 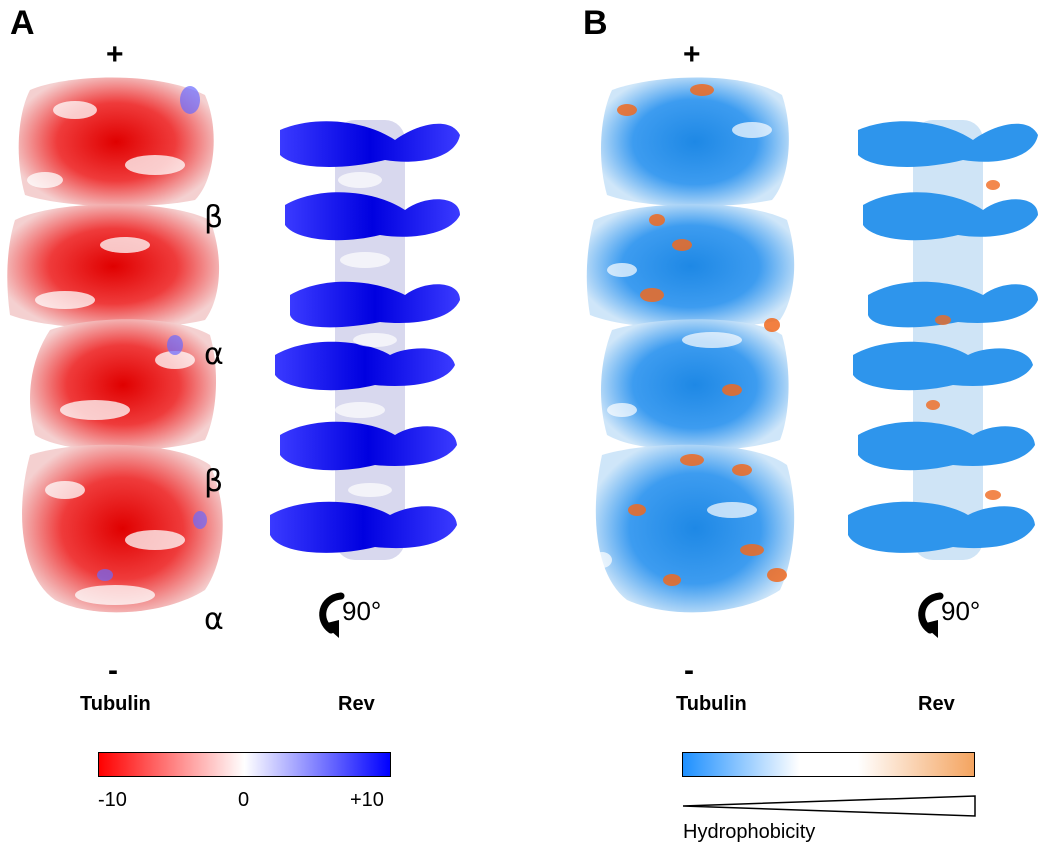 I want to click on panel-b-hydrophobicity-wedge, so click(x=829, y=806).